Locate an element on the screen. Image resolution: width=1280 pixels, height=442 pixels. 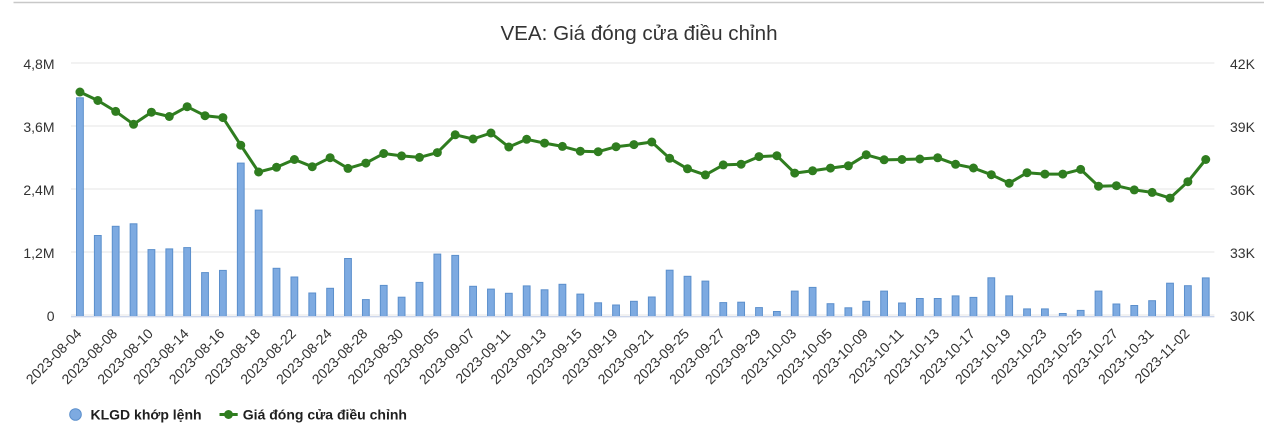
svg-text: 3,6M is located at coordinates (38, 127).